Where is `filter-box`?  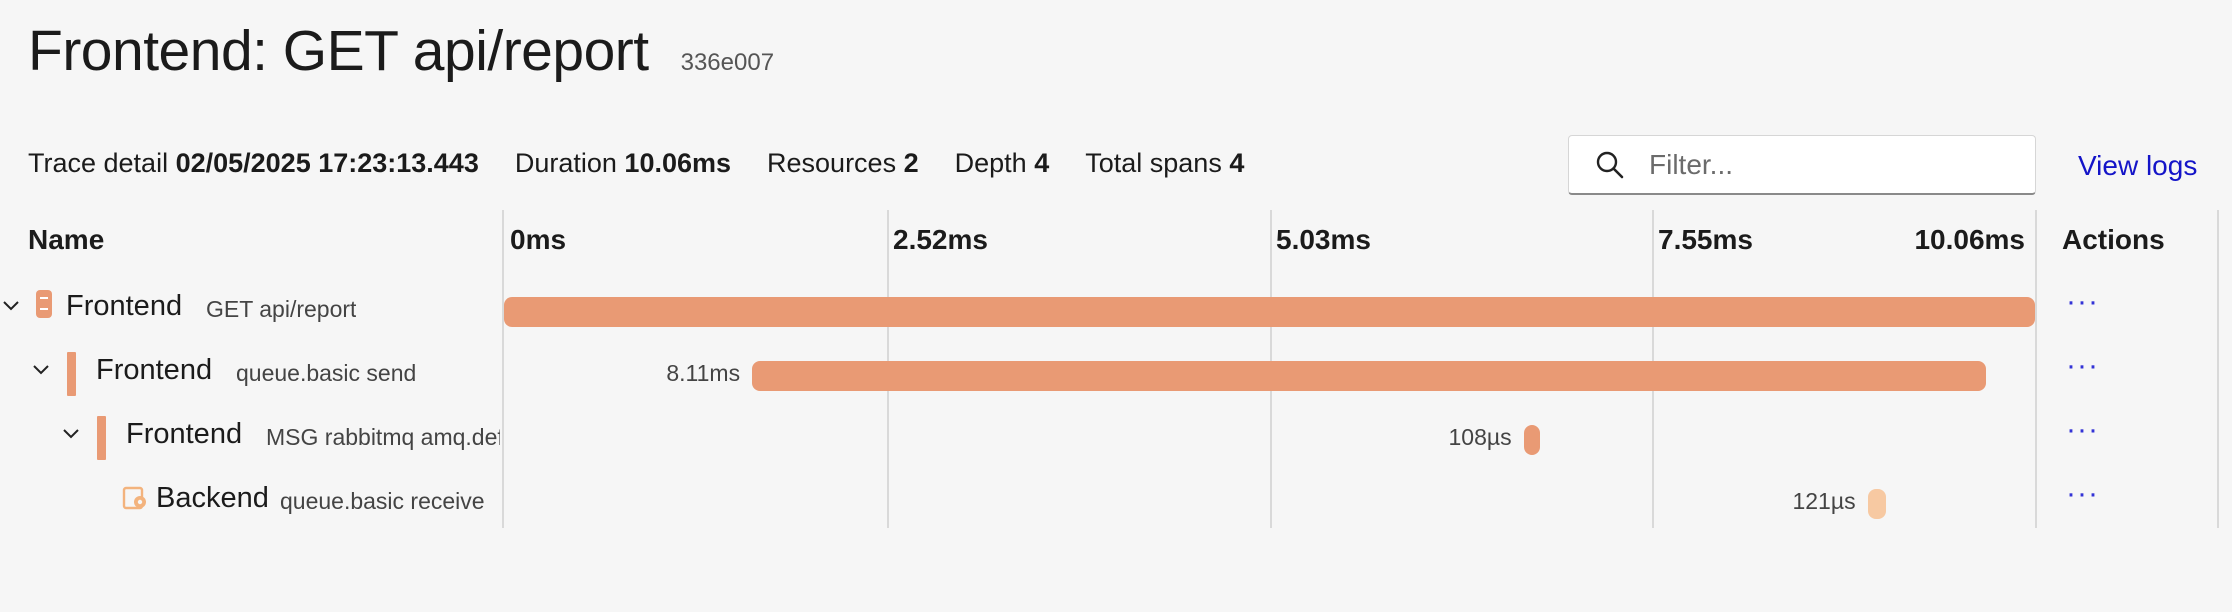
filter-box is located at coordinates (1802, 165).